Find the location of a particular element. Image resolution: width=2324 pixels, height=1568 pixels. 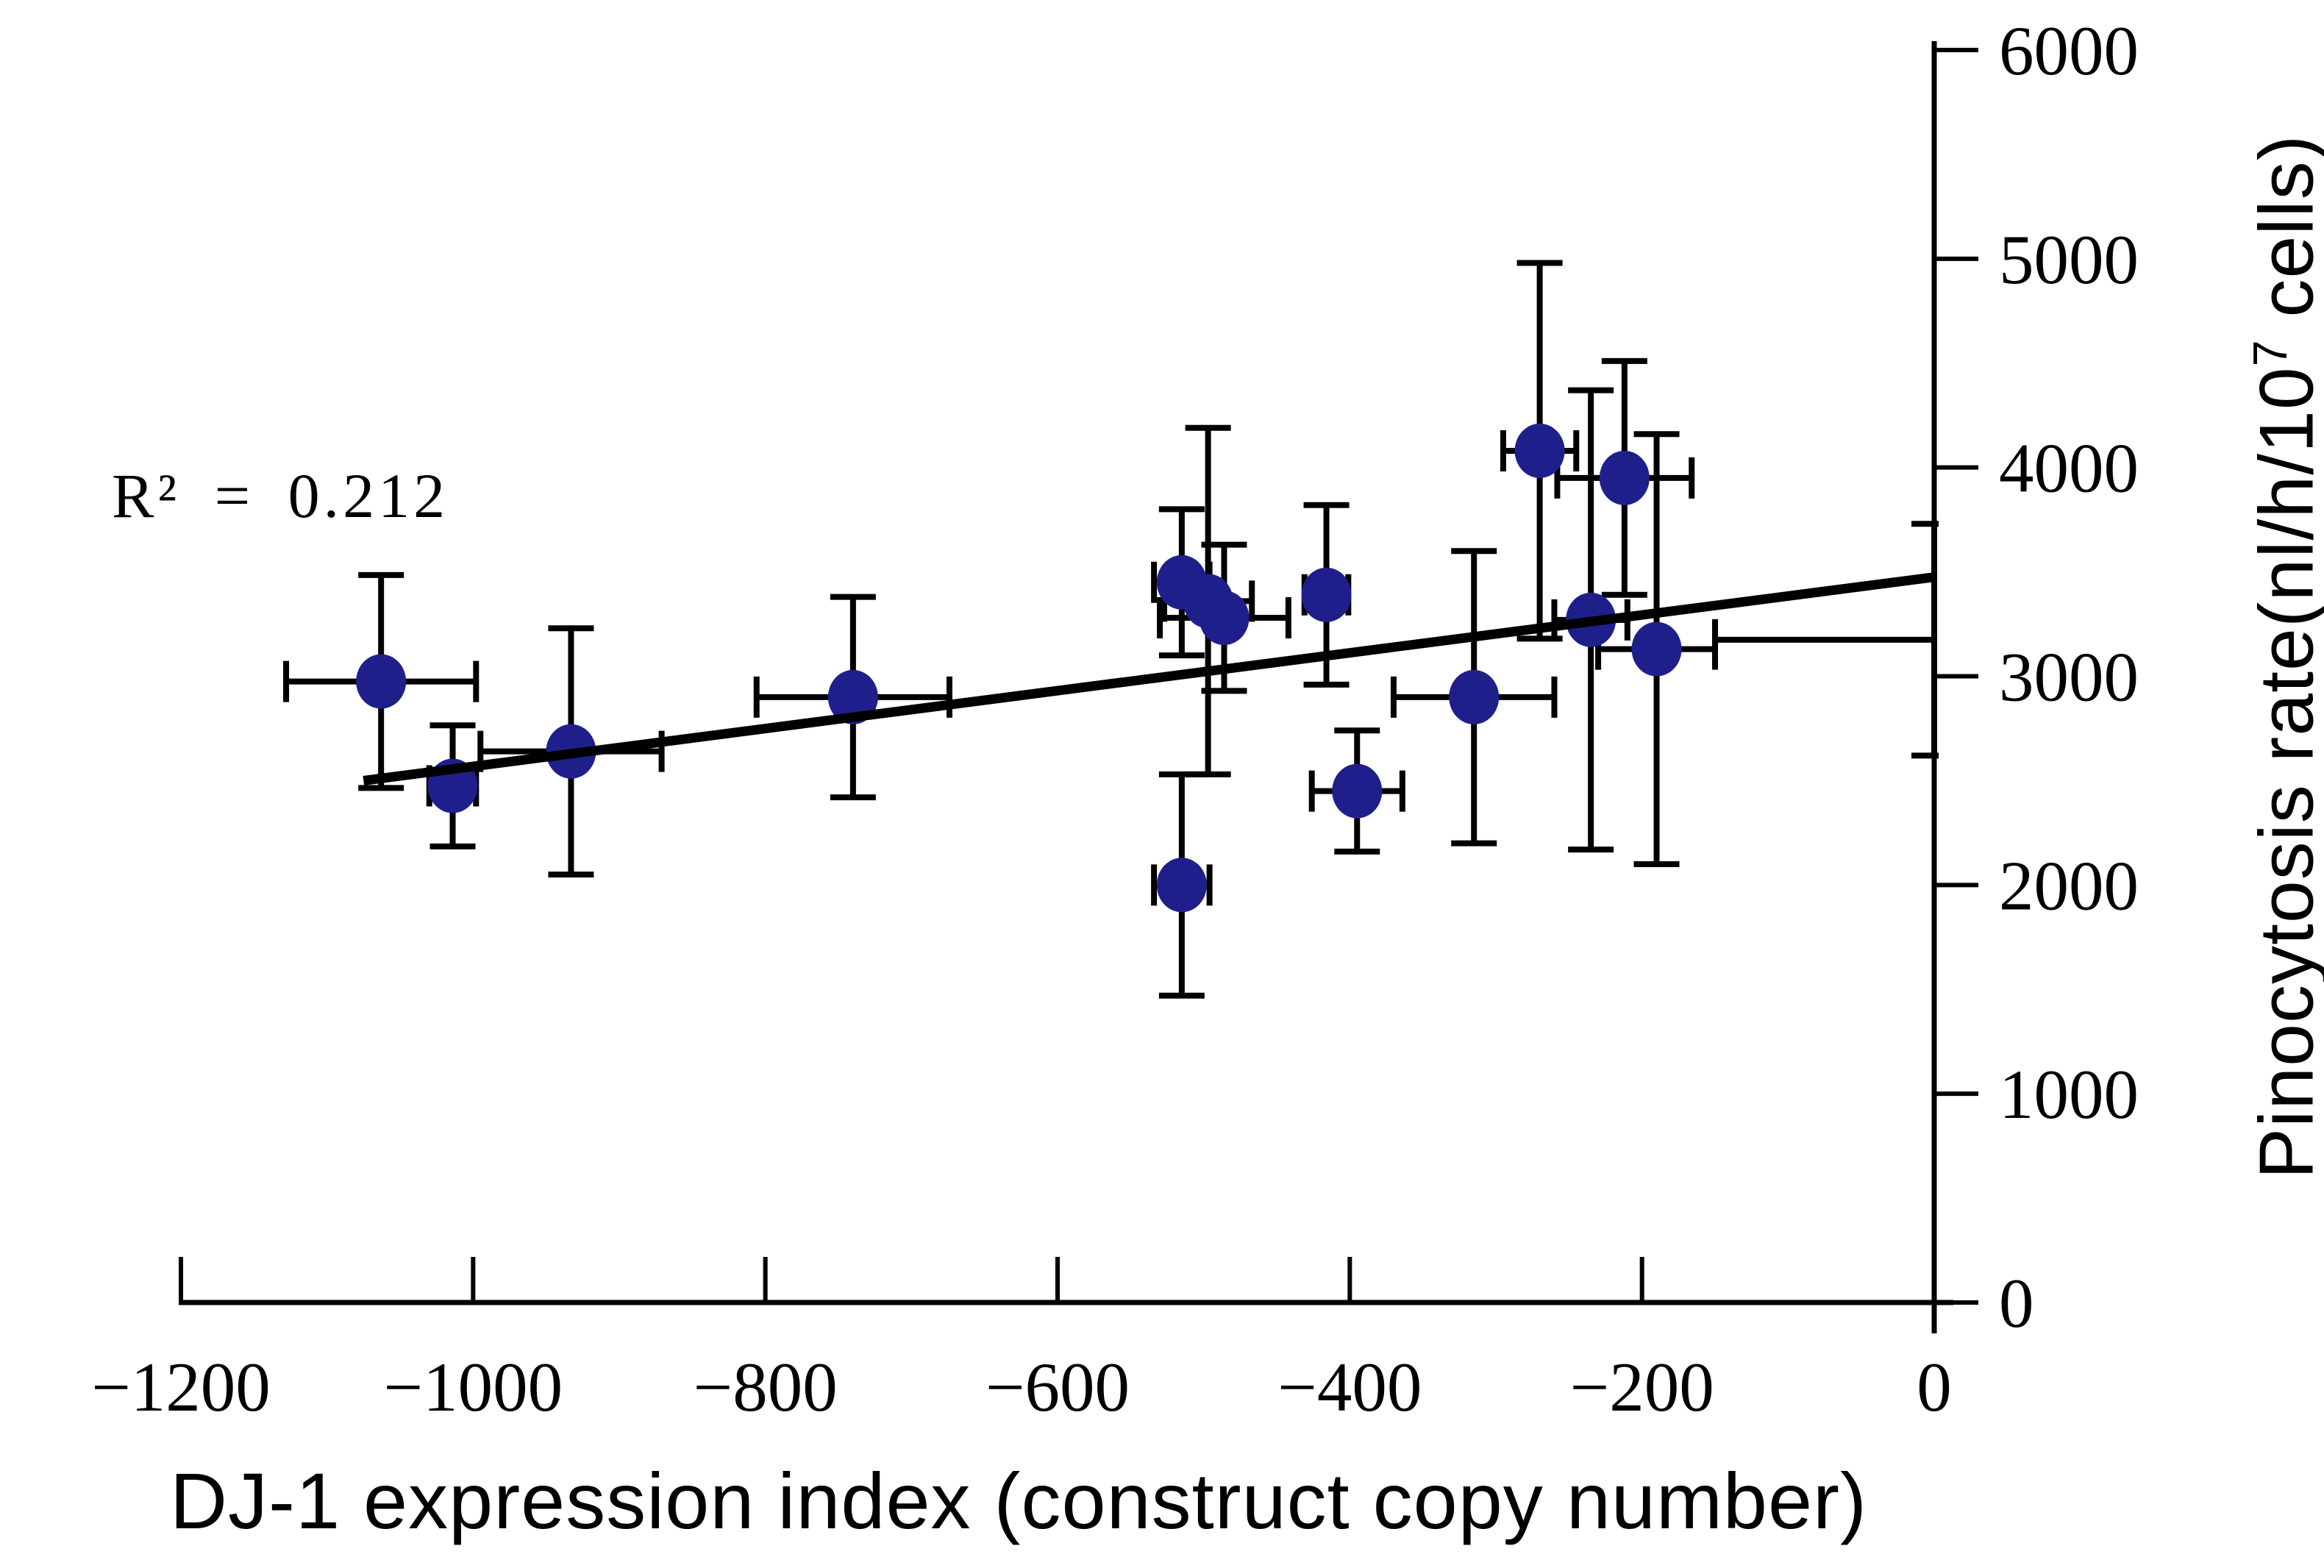

y-axis-title-suffix: cells) is located at coordinates (2284, 237).